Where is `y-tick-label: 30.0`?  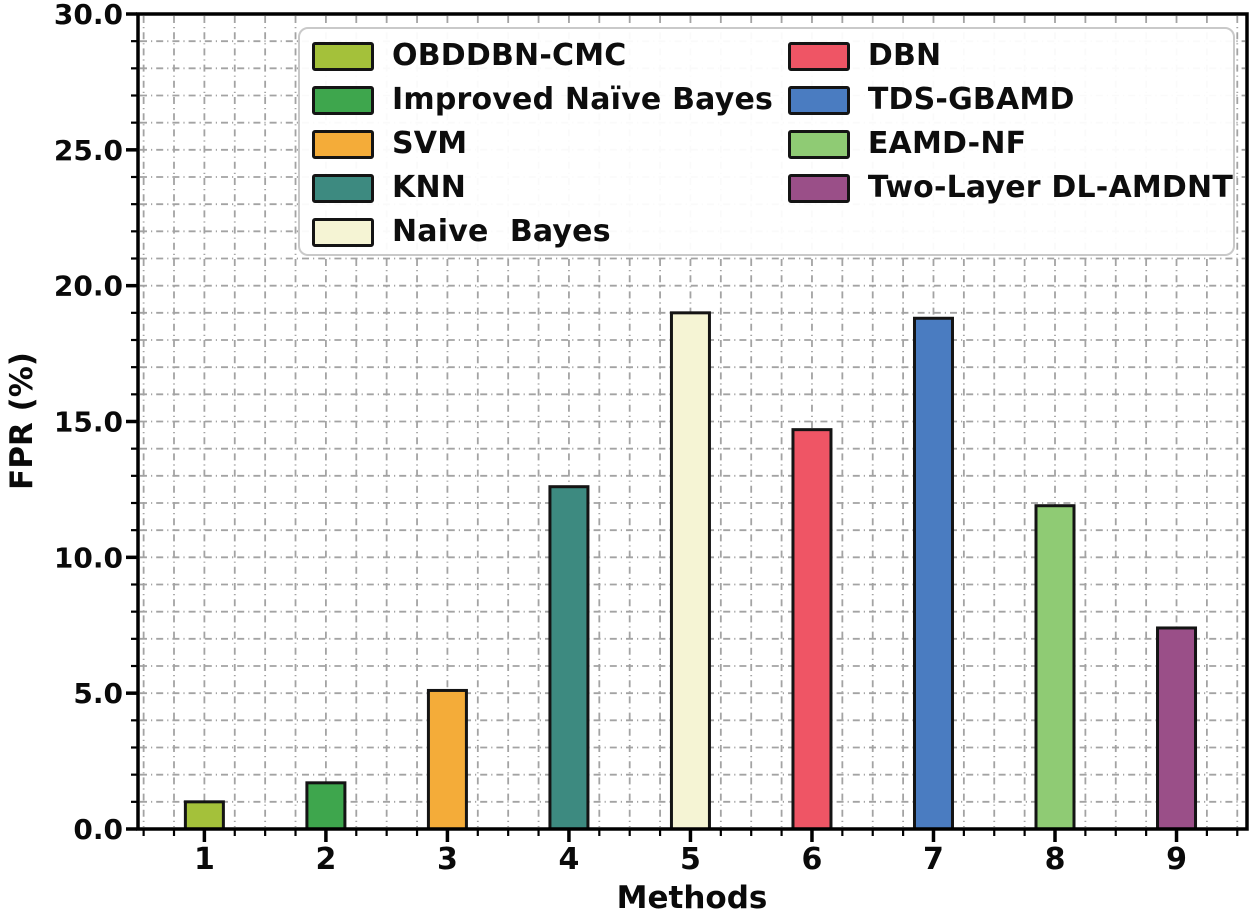
y-tick-label: 30.0 is located at coordinates (88, 15).